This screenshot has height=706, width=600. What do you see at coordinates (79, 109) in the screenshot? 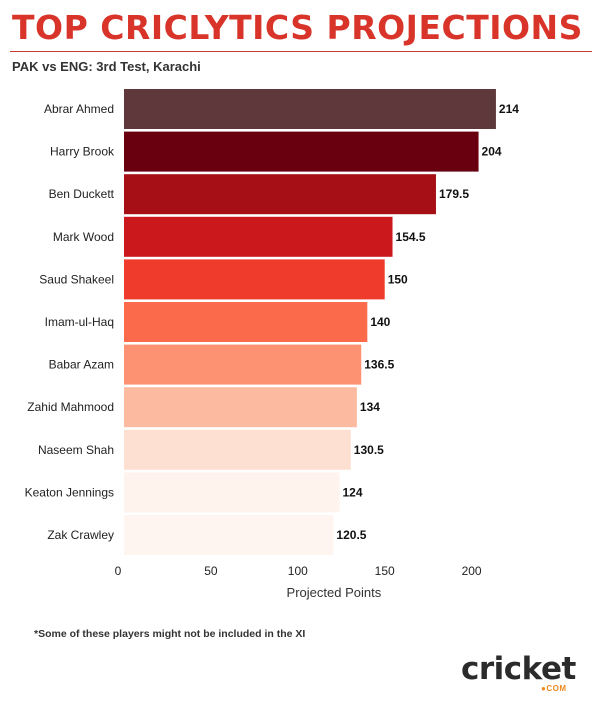
I see `y-tick-label: Abrar Ahmed` at bounding box center [79, 109].